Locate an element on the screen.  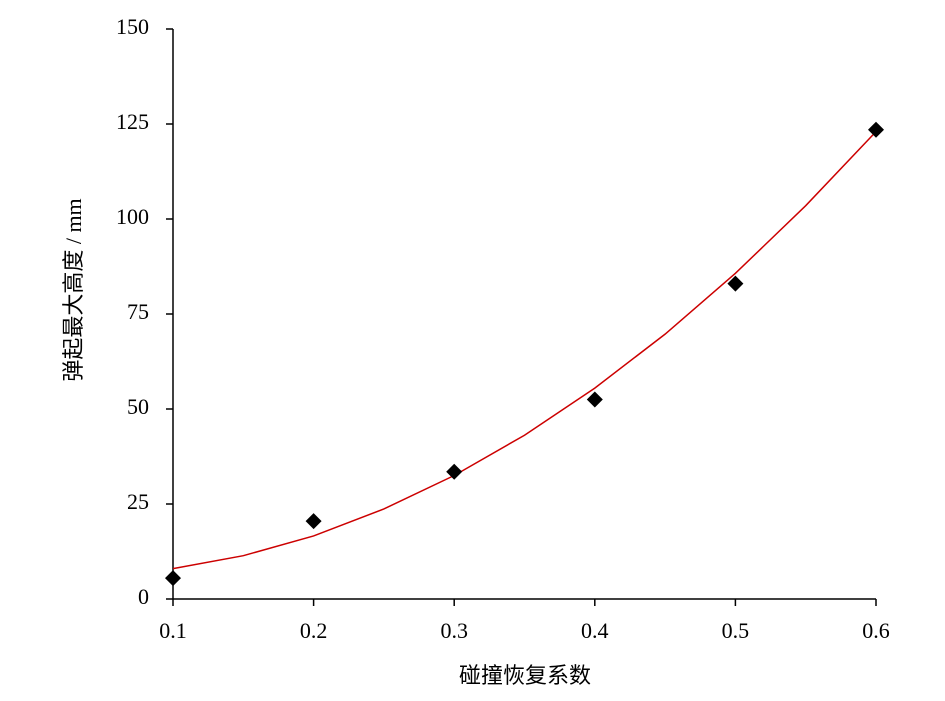
y-tick-label: 150 is located at coordinates (132, 26).